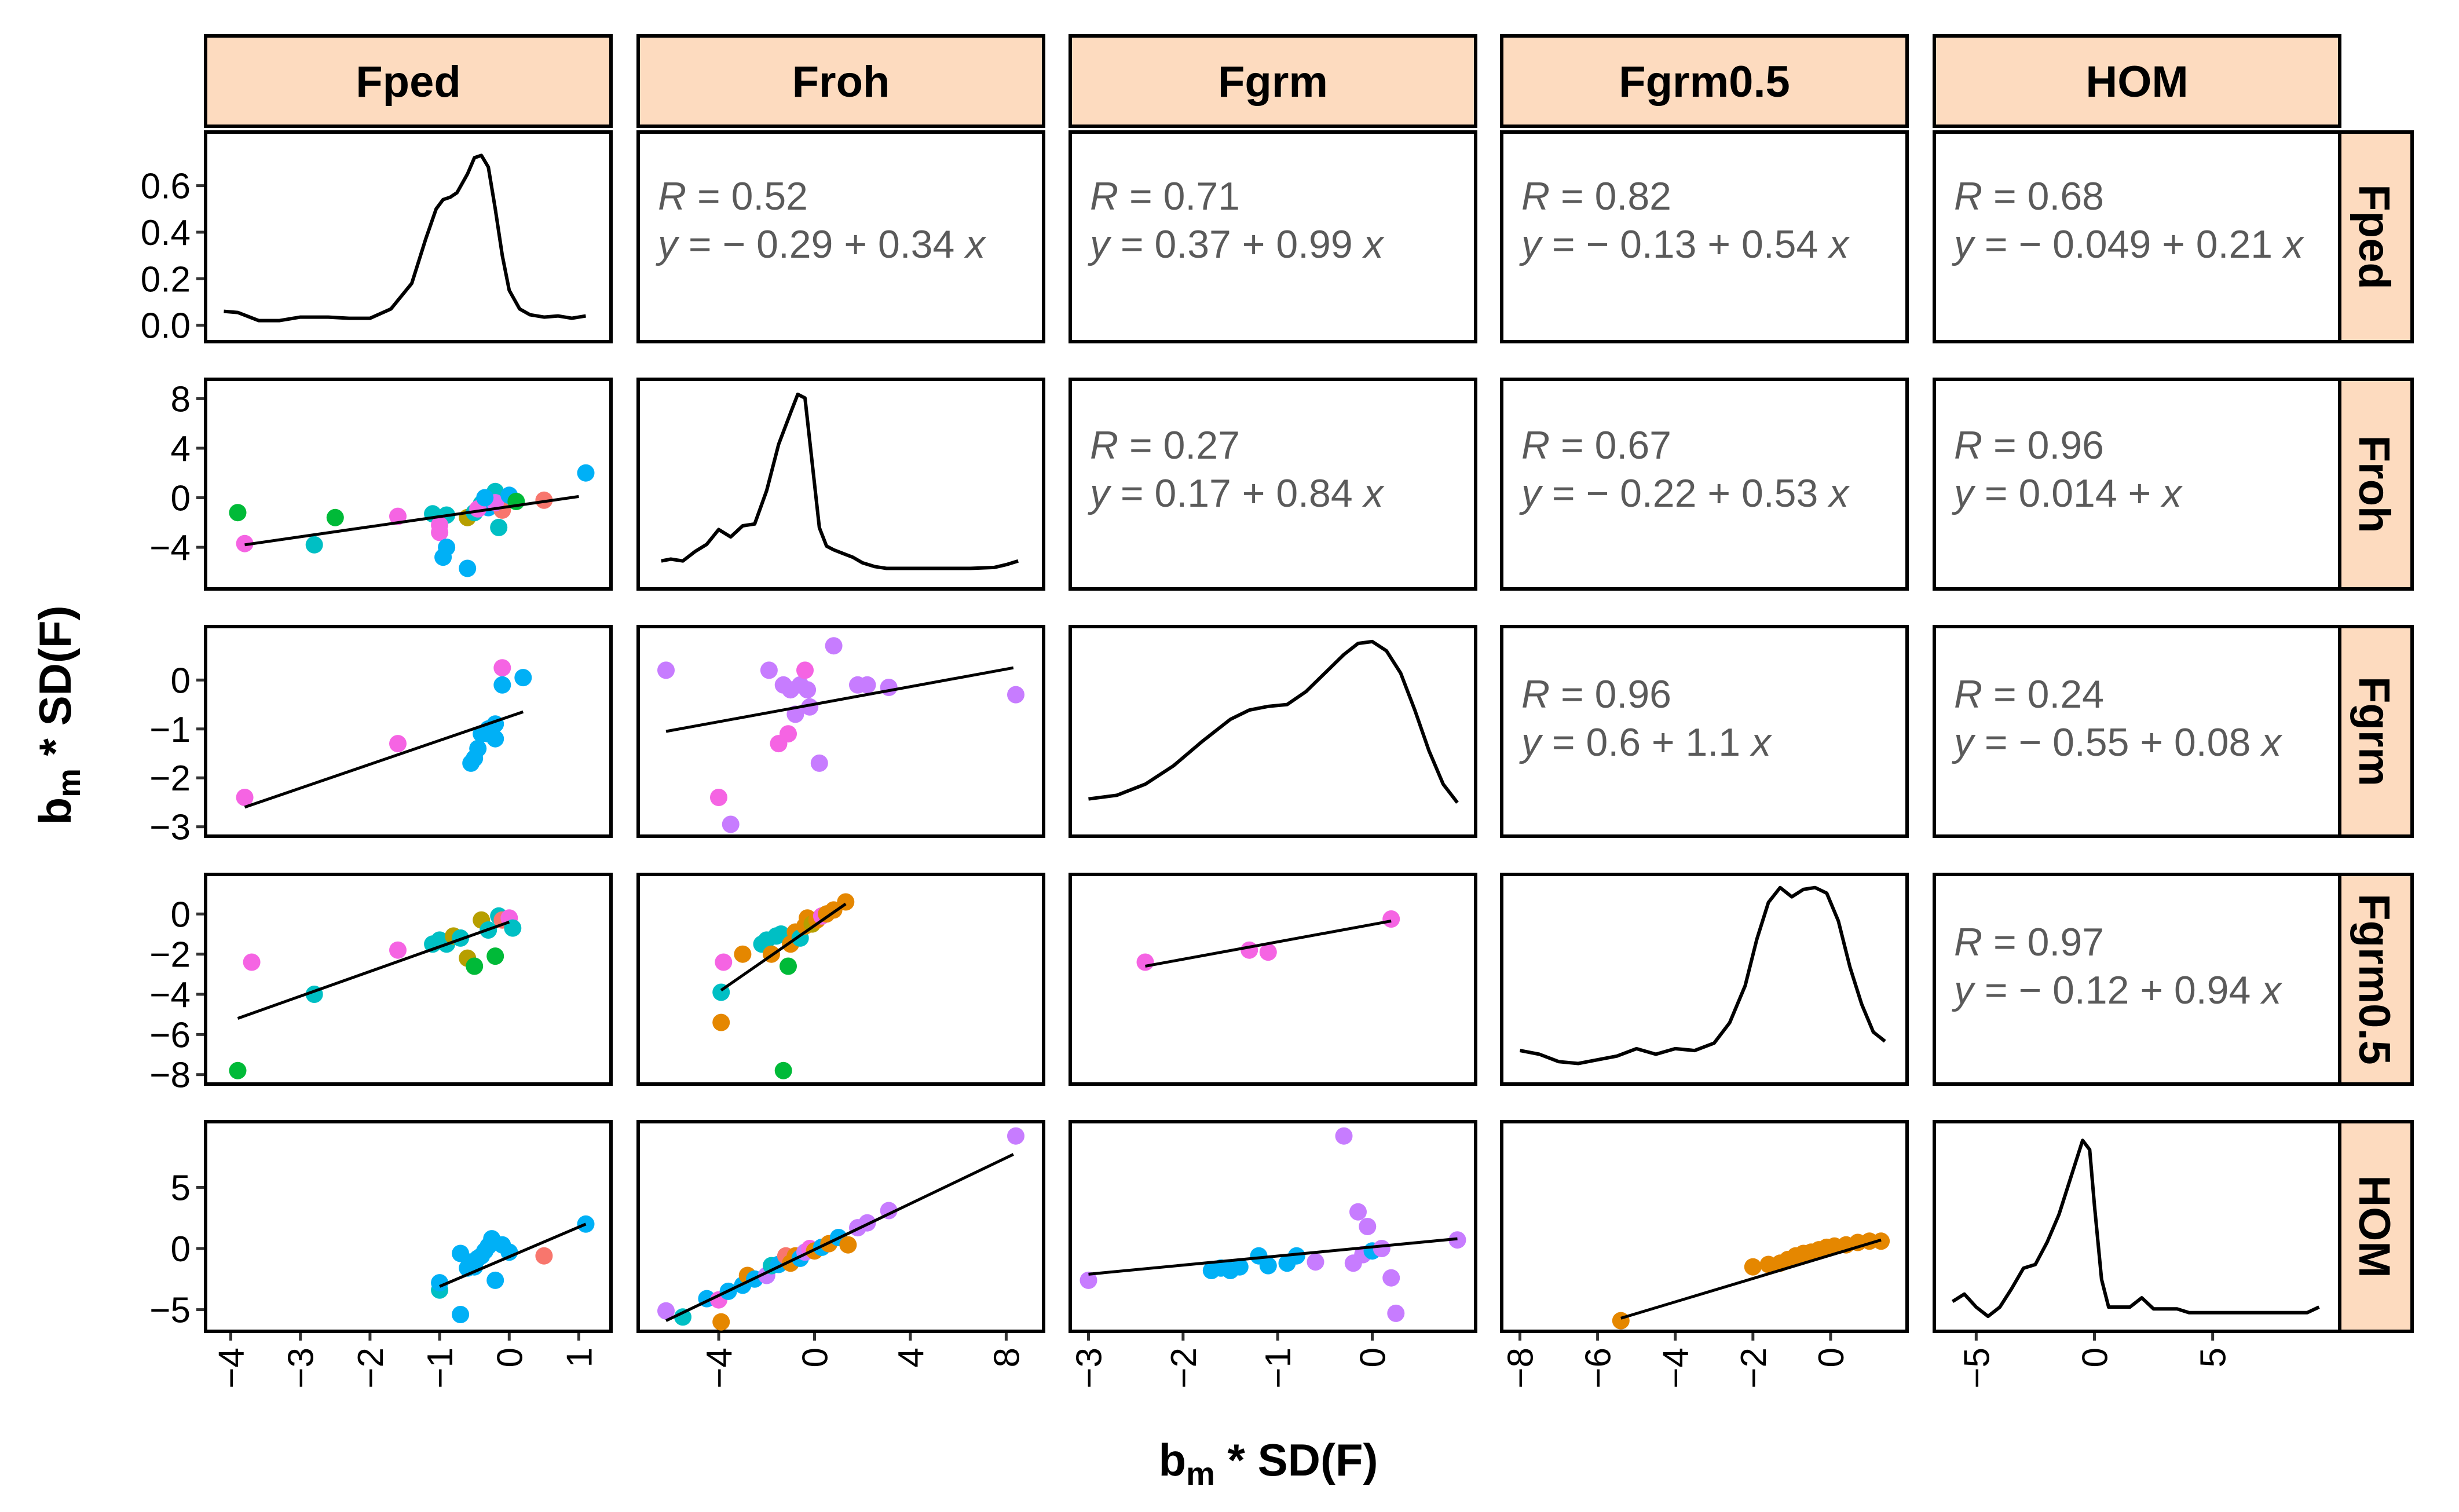  Describe the element at coordinates (2137, 484) in the screenshot. I see `panel-Froh-HOM` at that location.